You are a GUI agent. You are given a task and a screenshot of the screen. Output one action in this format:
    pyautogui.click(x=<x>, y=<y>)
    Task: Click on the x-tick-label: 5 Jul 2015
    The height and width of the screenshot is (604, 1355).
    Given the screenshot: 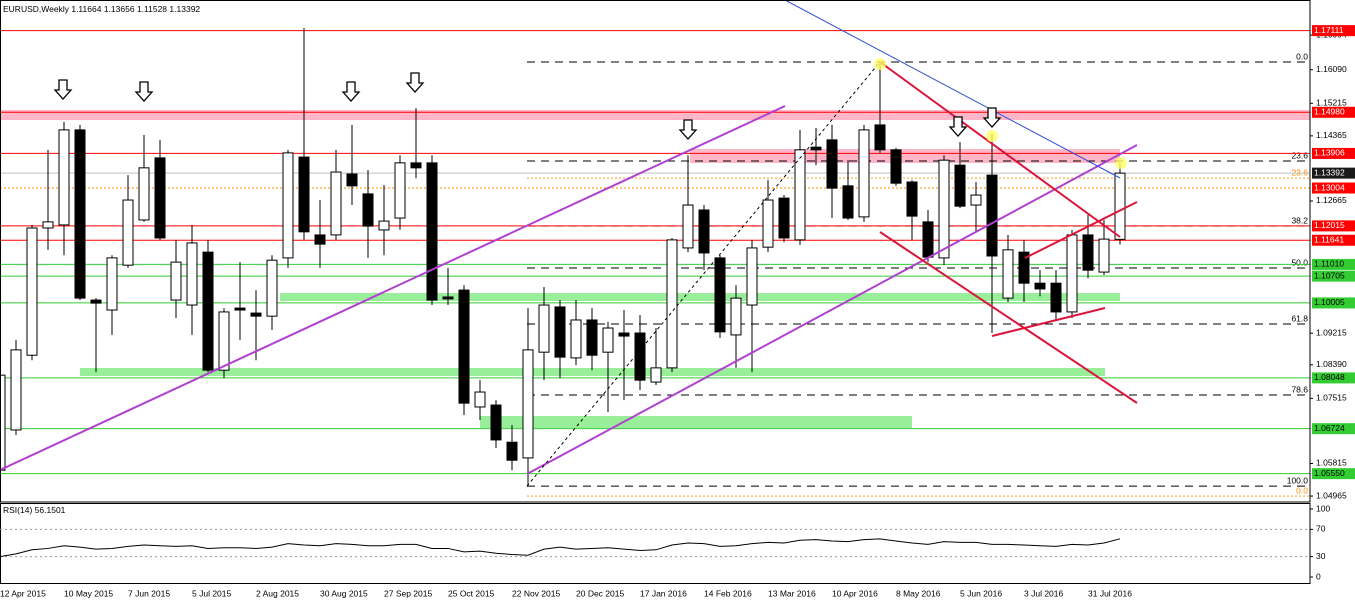 What is the action you would take?
    pyautogui.click(x=211, y=593)
    